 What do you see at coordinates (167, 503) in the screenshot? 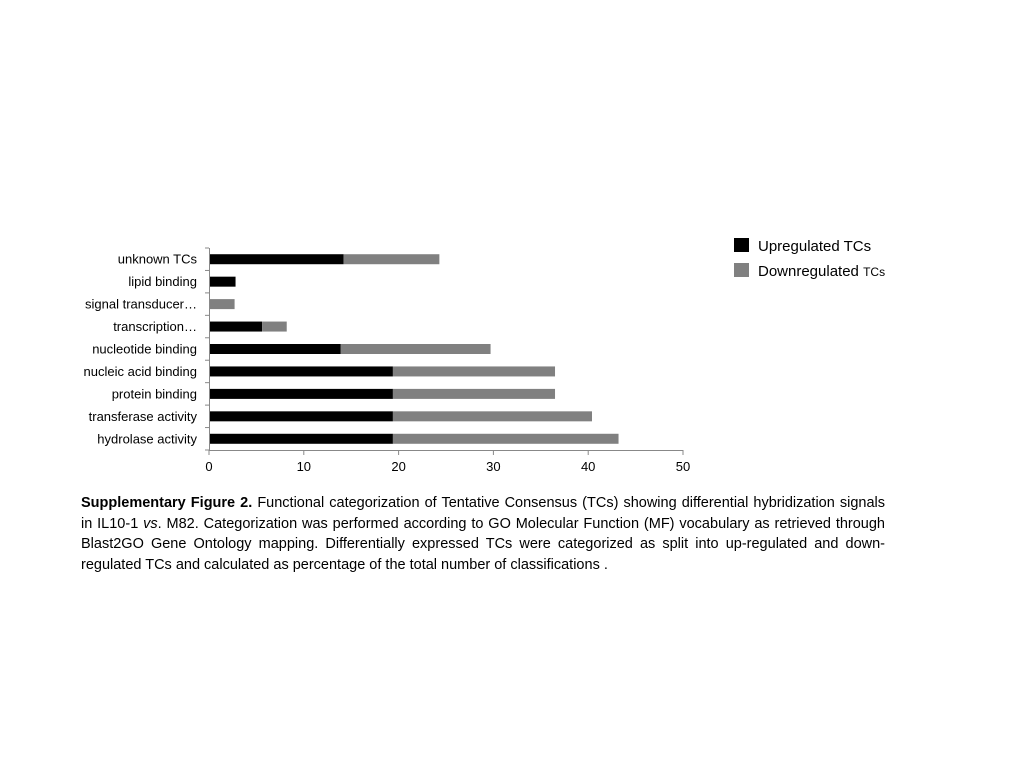
I see `caption-title: Supplementary Figure 2.` at bounding box center [167, 503].